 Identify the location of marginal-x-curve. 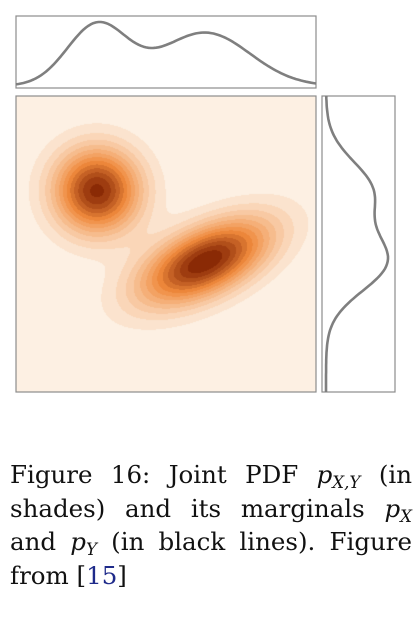
(166, 53).